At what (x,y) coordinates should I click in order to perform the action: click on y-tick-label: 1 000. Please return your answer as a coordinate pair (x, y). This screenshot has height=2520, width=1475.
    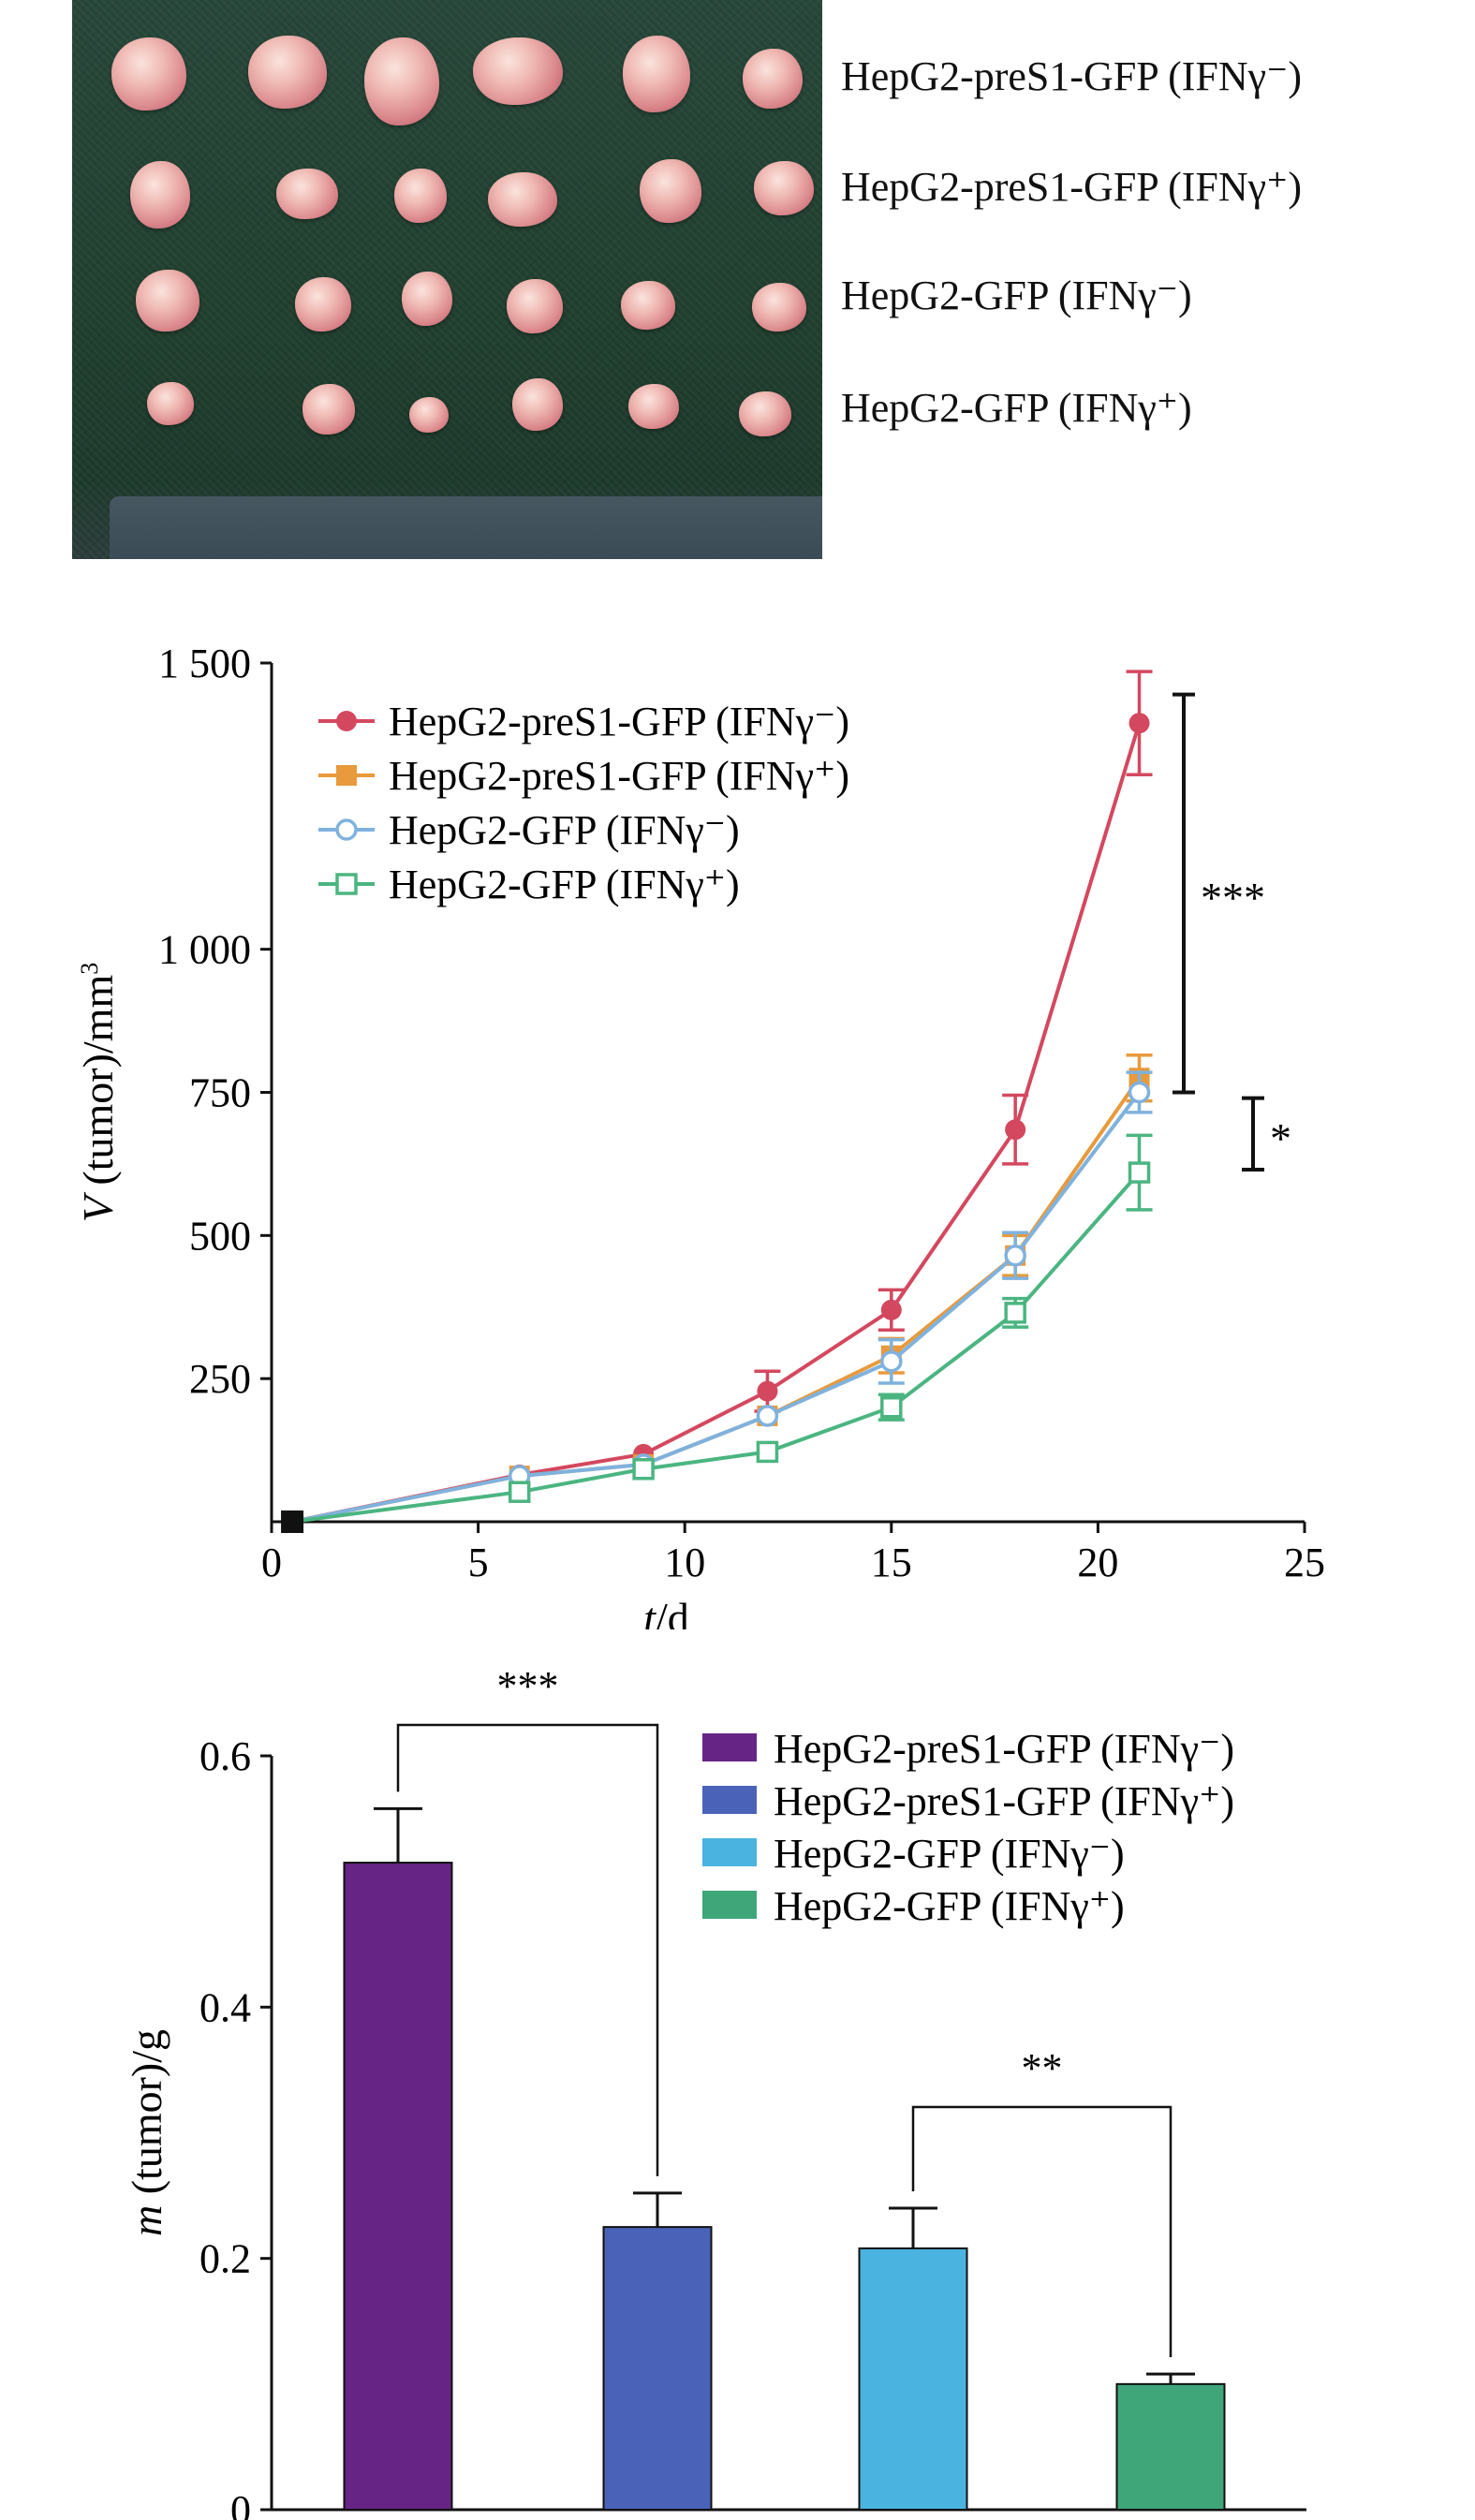
    Looking at the image, I should click on (205, 950).